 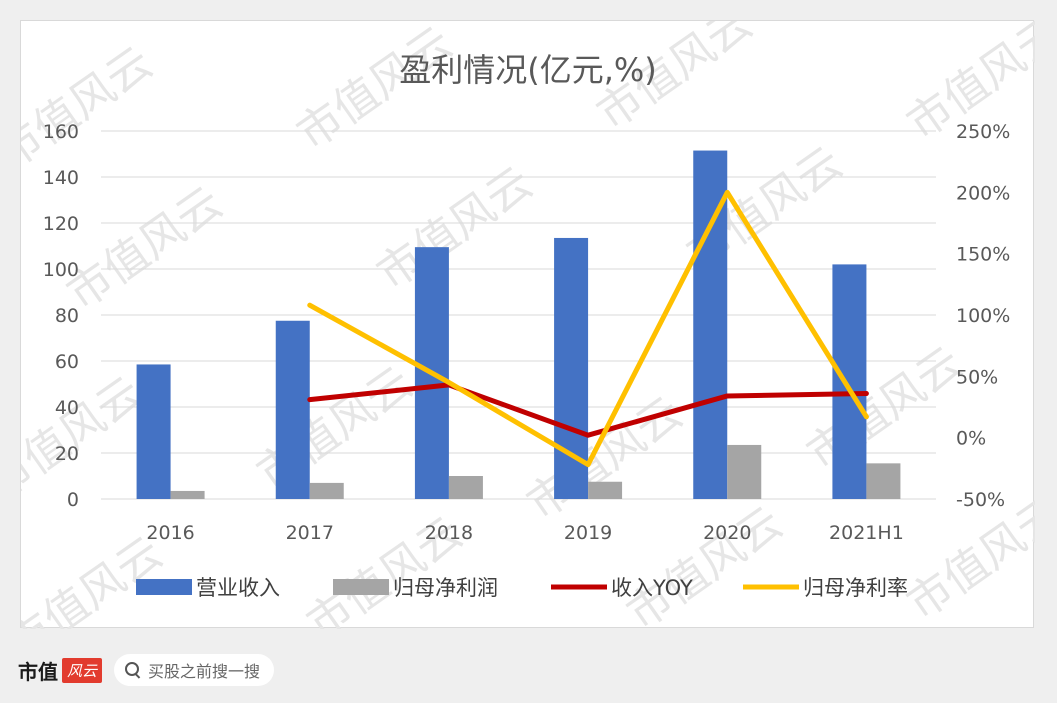 What do you see at coordinates (61, 178) in the screenshot?
I see `y-left-tick-label: 140` at bounding box center [61, 178].